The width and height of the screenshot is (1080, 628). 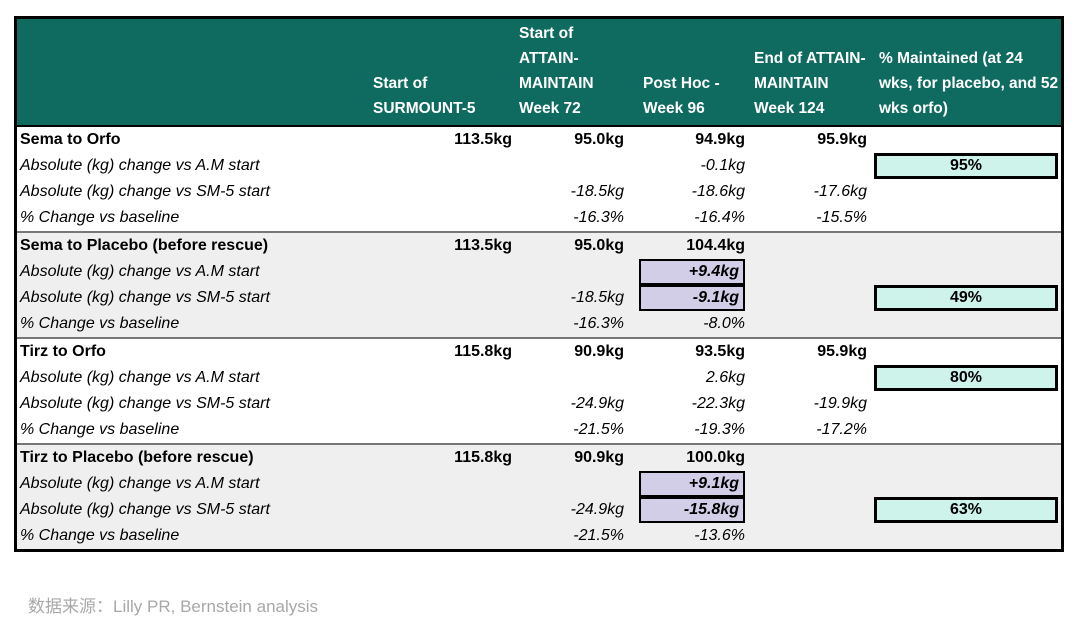 I want to click on value-cell: 95%, so click(x=965, y=166).